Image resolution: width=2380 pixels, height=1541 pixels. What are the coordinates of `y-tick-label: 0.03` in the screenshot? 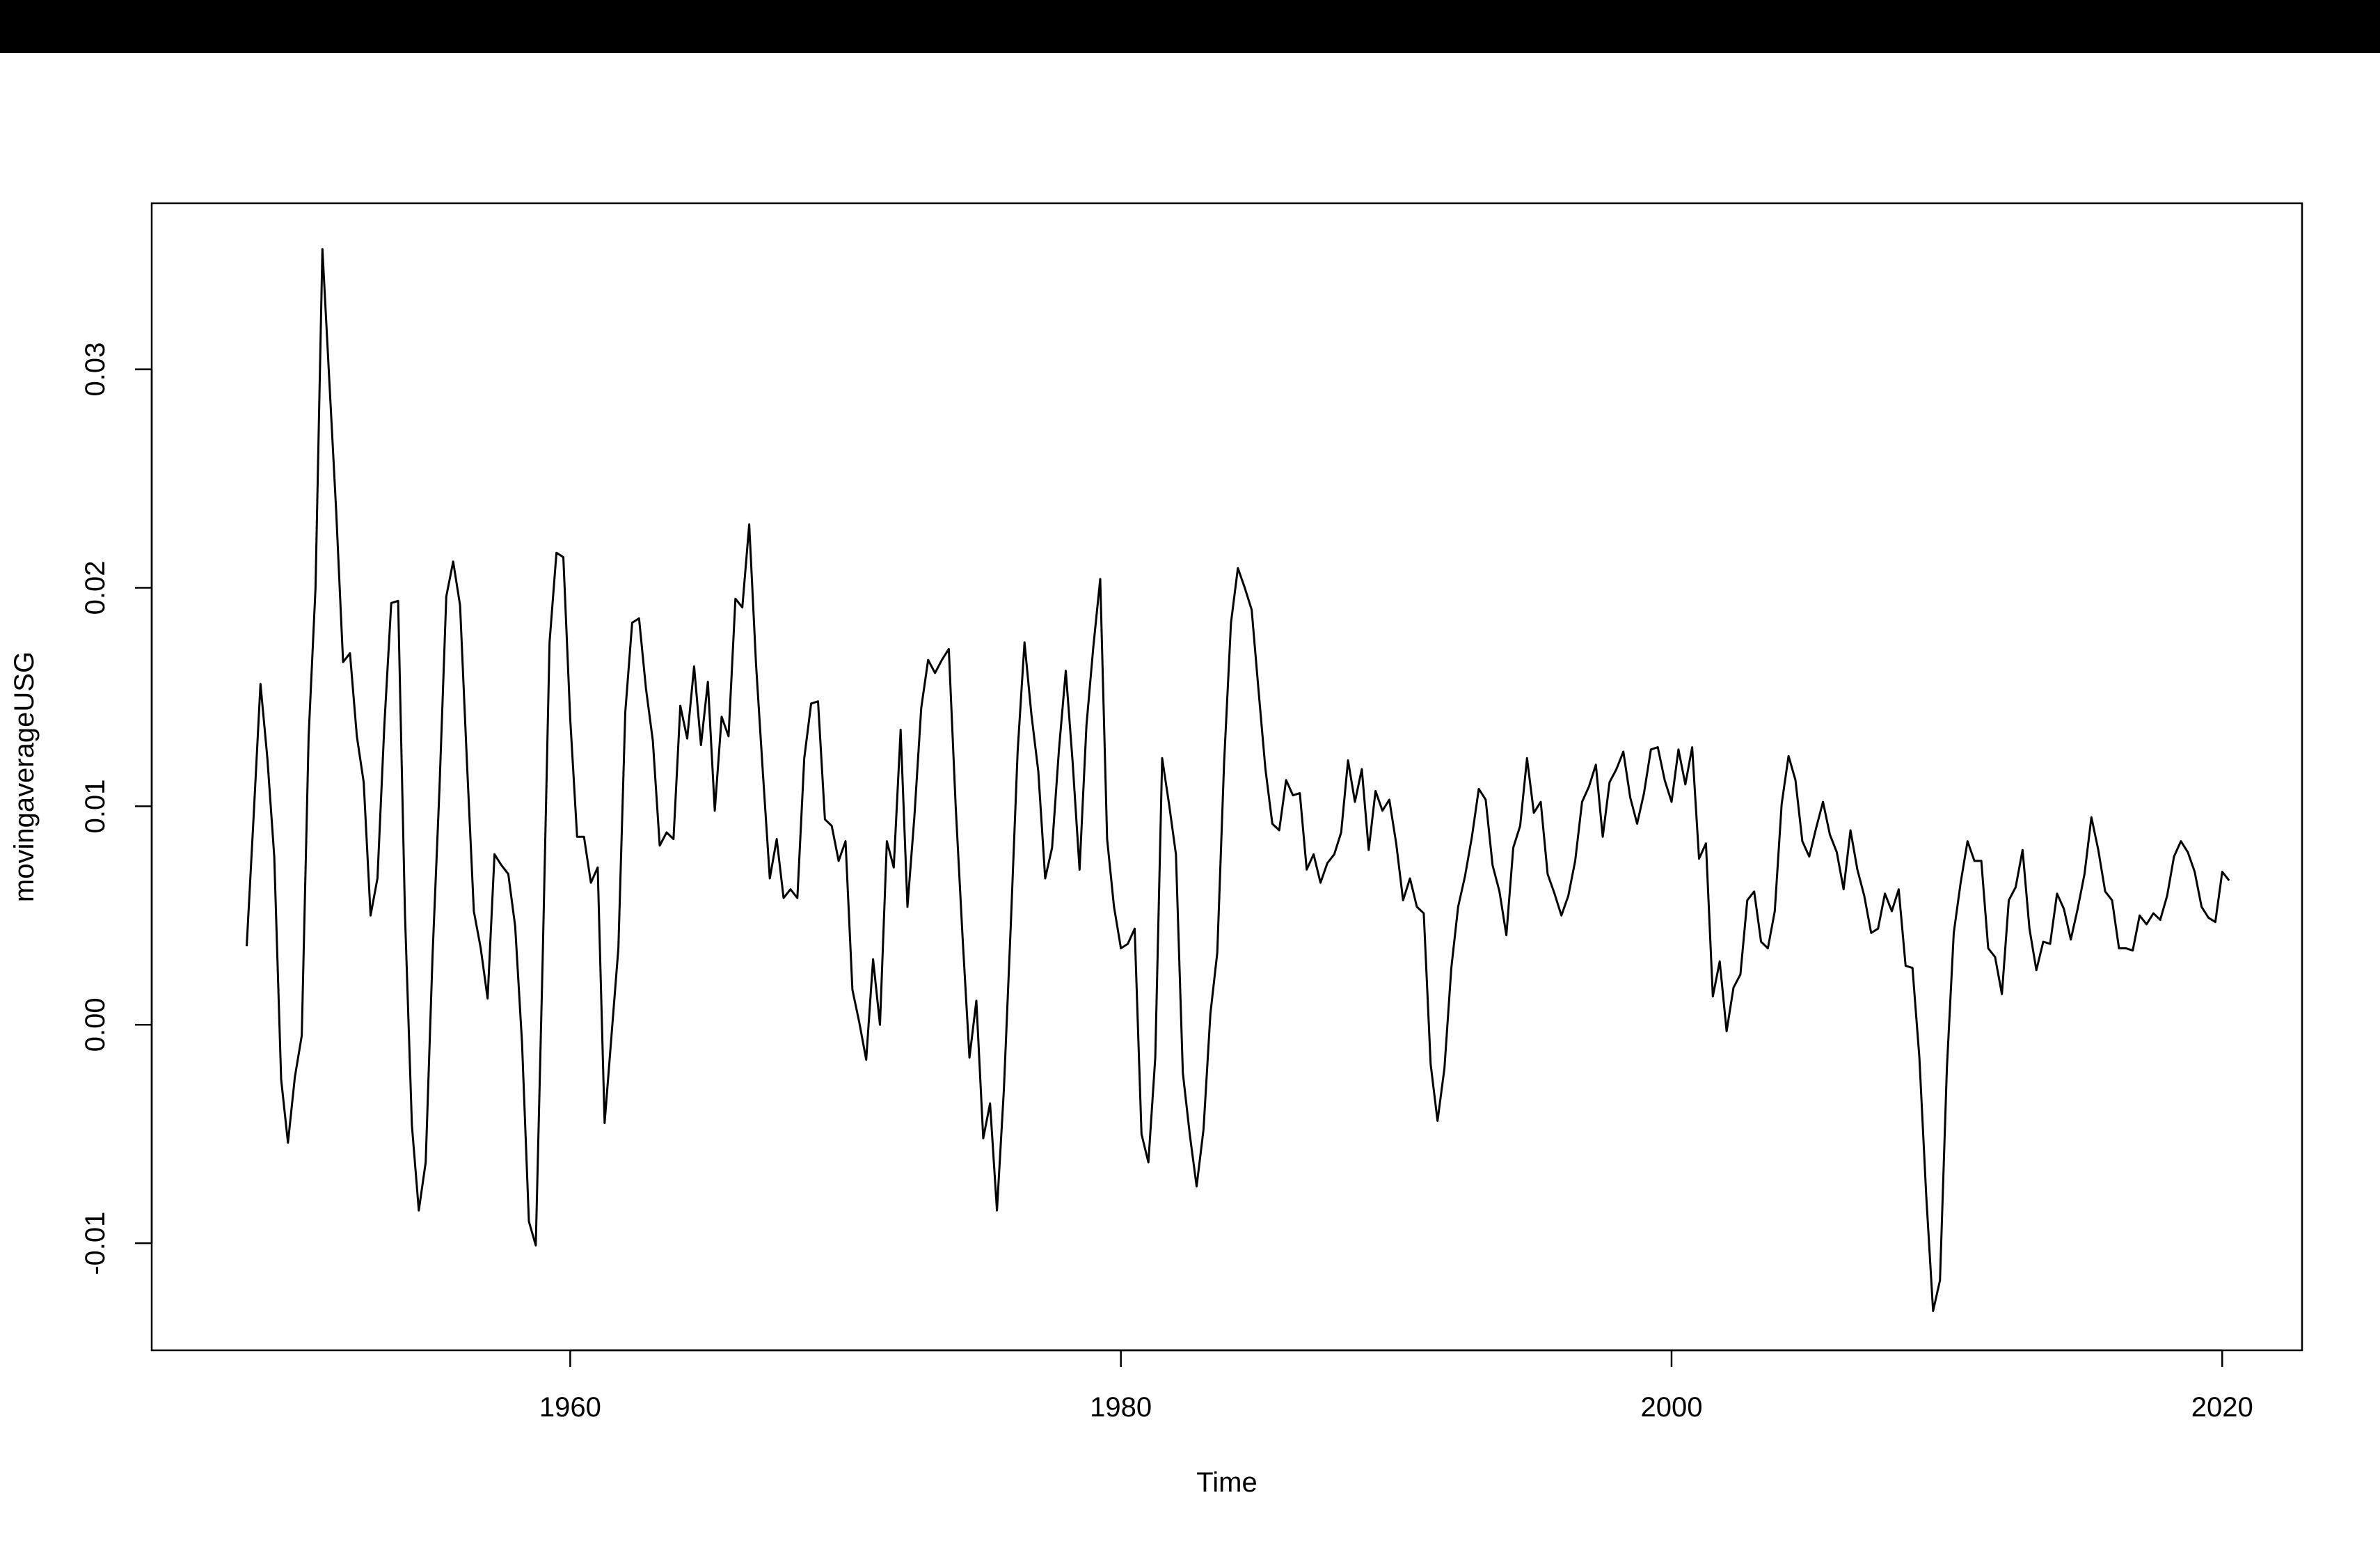 It's located at (95, 369).